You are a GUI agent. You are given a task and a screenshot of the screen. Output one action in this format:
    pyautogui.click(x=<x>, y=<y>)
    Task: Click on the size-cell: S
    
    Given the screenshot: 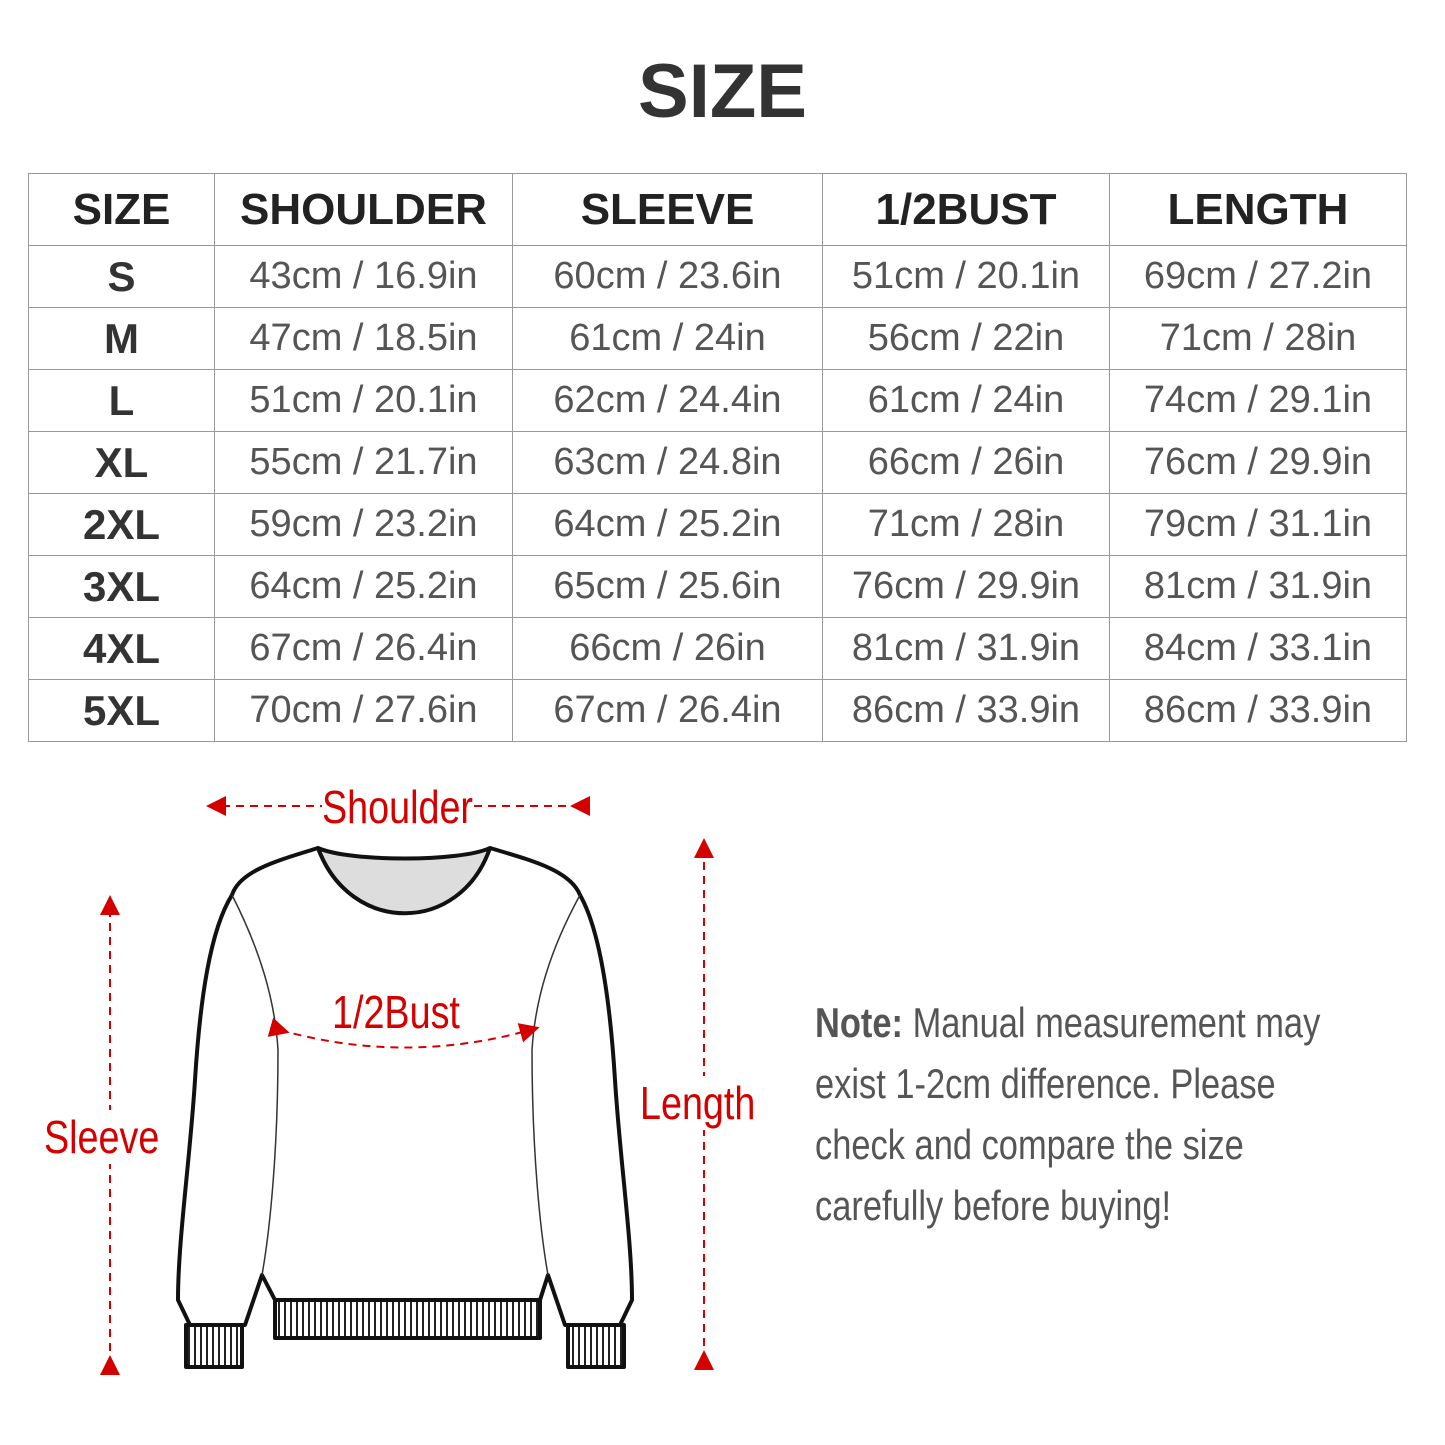 What is the action you would take?
    pyautogui.click(x=121, y=276)
    